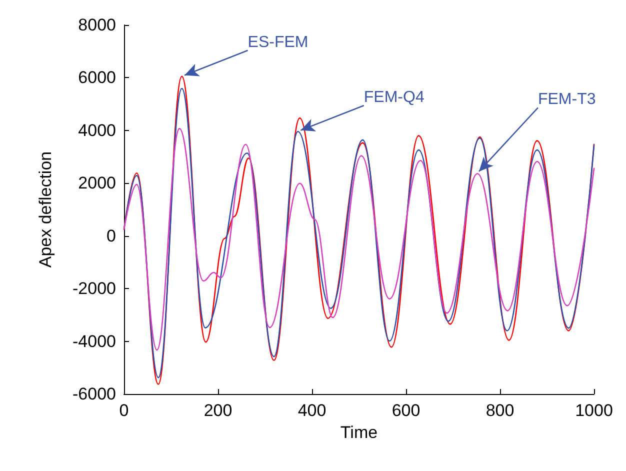  I want to click on annotation: FEM-T3, so click(567, 99).